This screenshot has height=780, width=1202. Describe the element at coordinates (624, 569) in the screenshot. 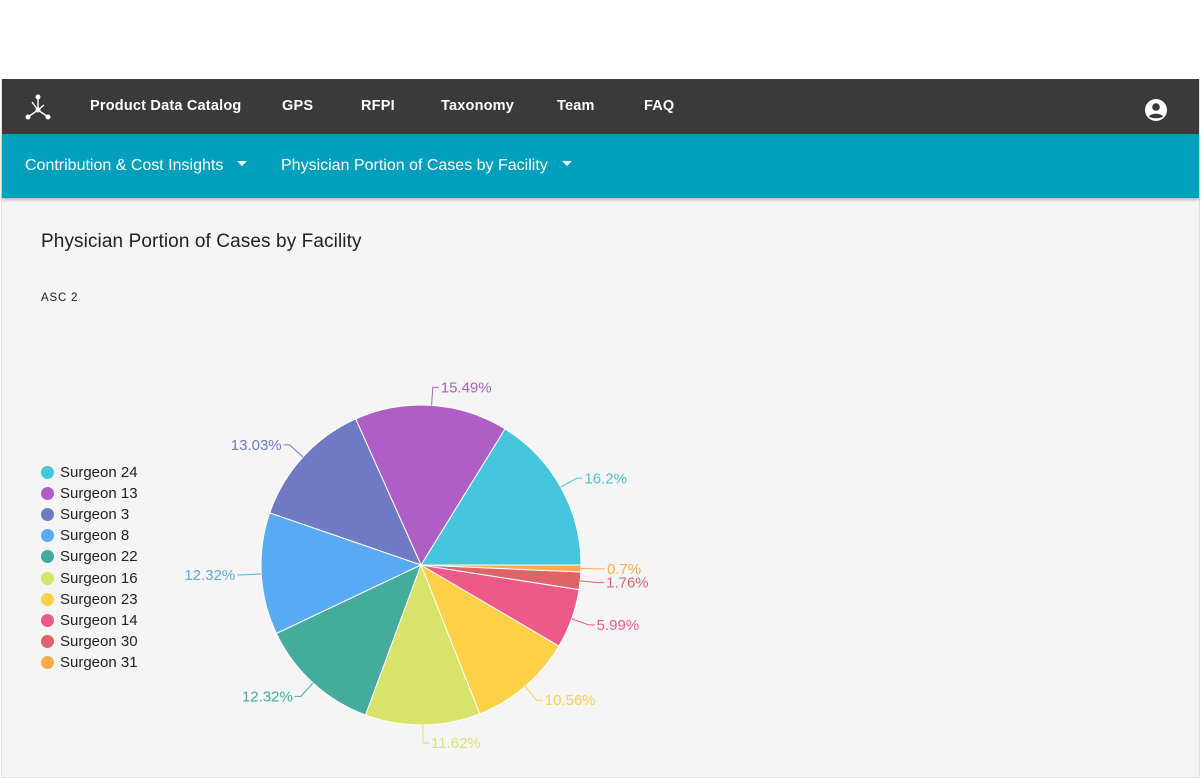

I see `pie-data-label: 0.7%` at that location.